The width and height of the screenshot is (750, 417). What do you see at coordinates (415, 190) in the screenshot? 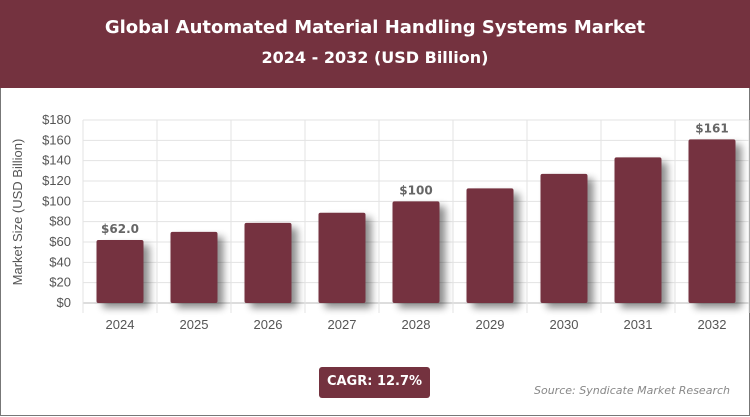
I see `data-label: $100` at bounding box center [415, 190].